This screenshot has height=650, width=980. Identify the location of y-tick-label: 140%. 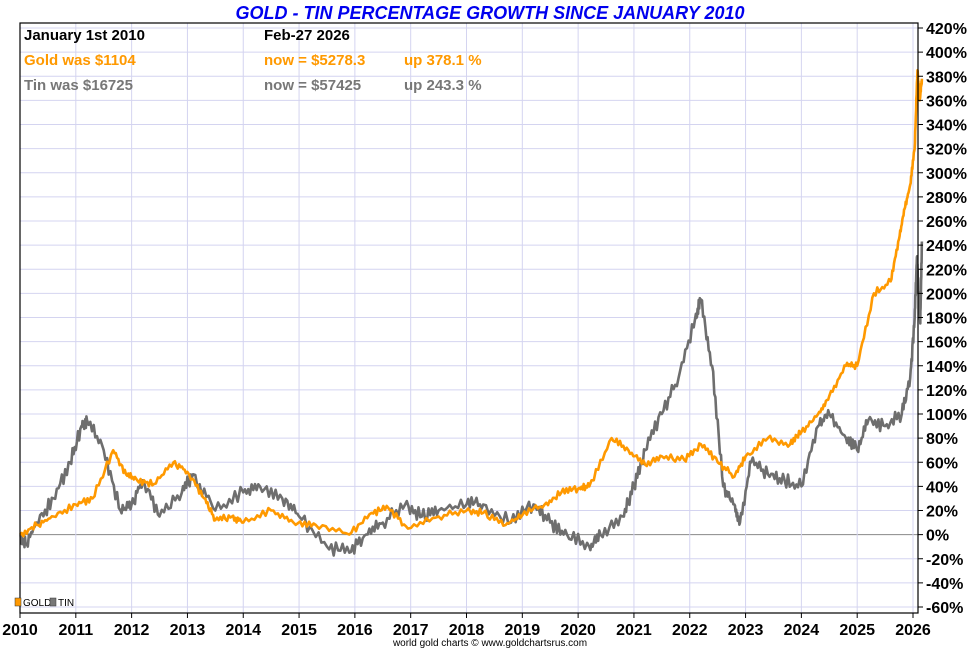
(946, 367).